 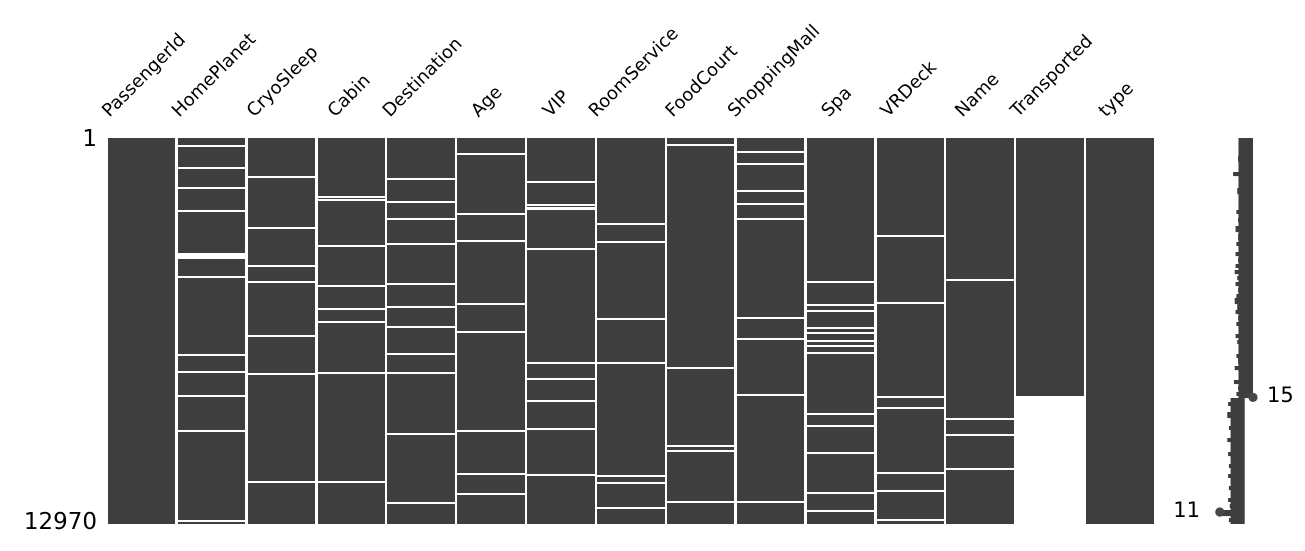 I want to click on sparkline-min-label: 11, so click(x=1186, y=510).